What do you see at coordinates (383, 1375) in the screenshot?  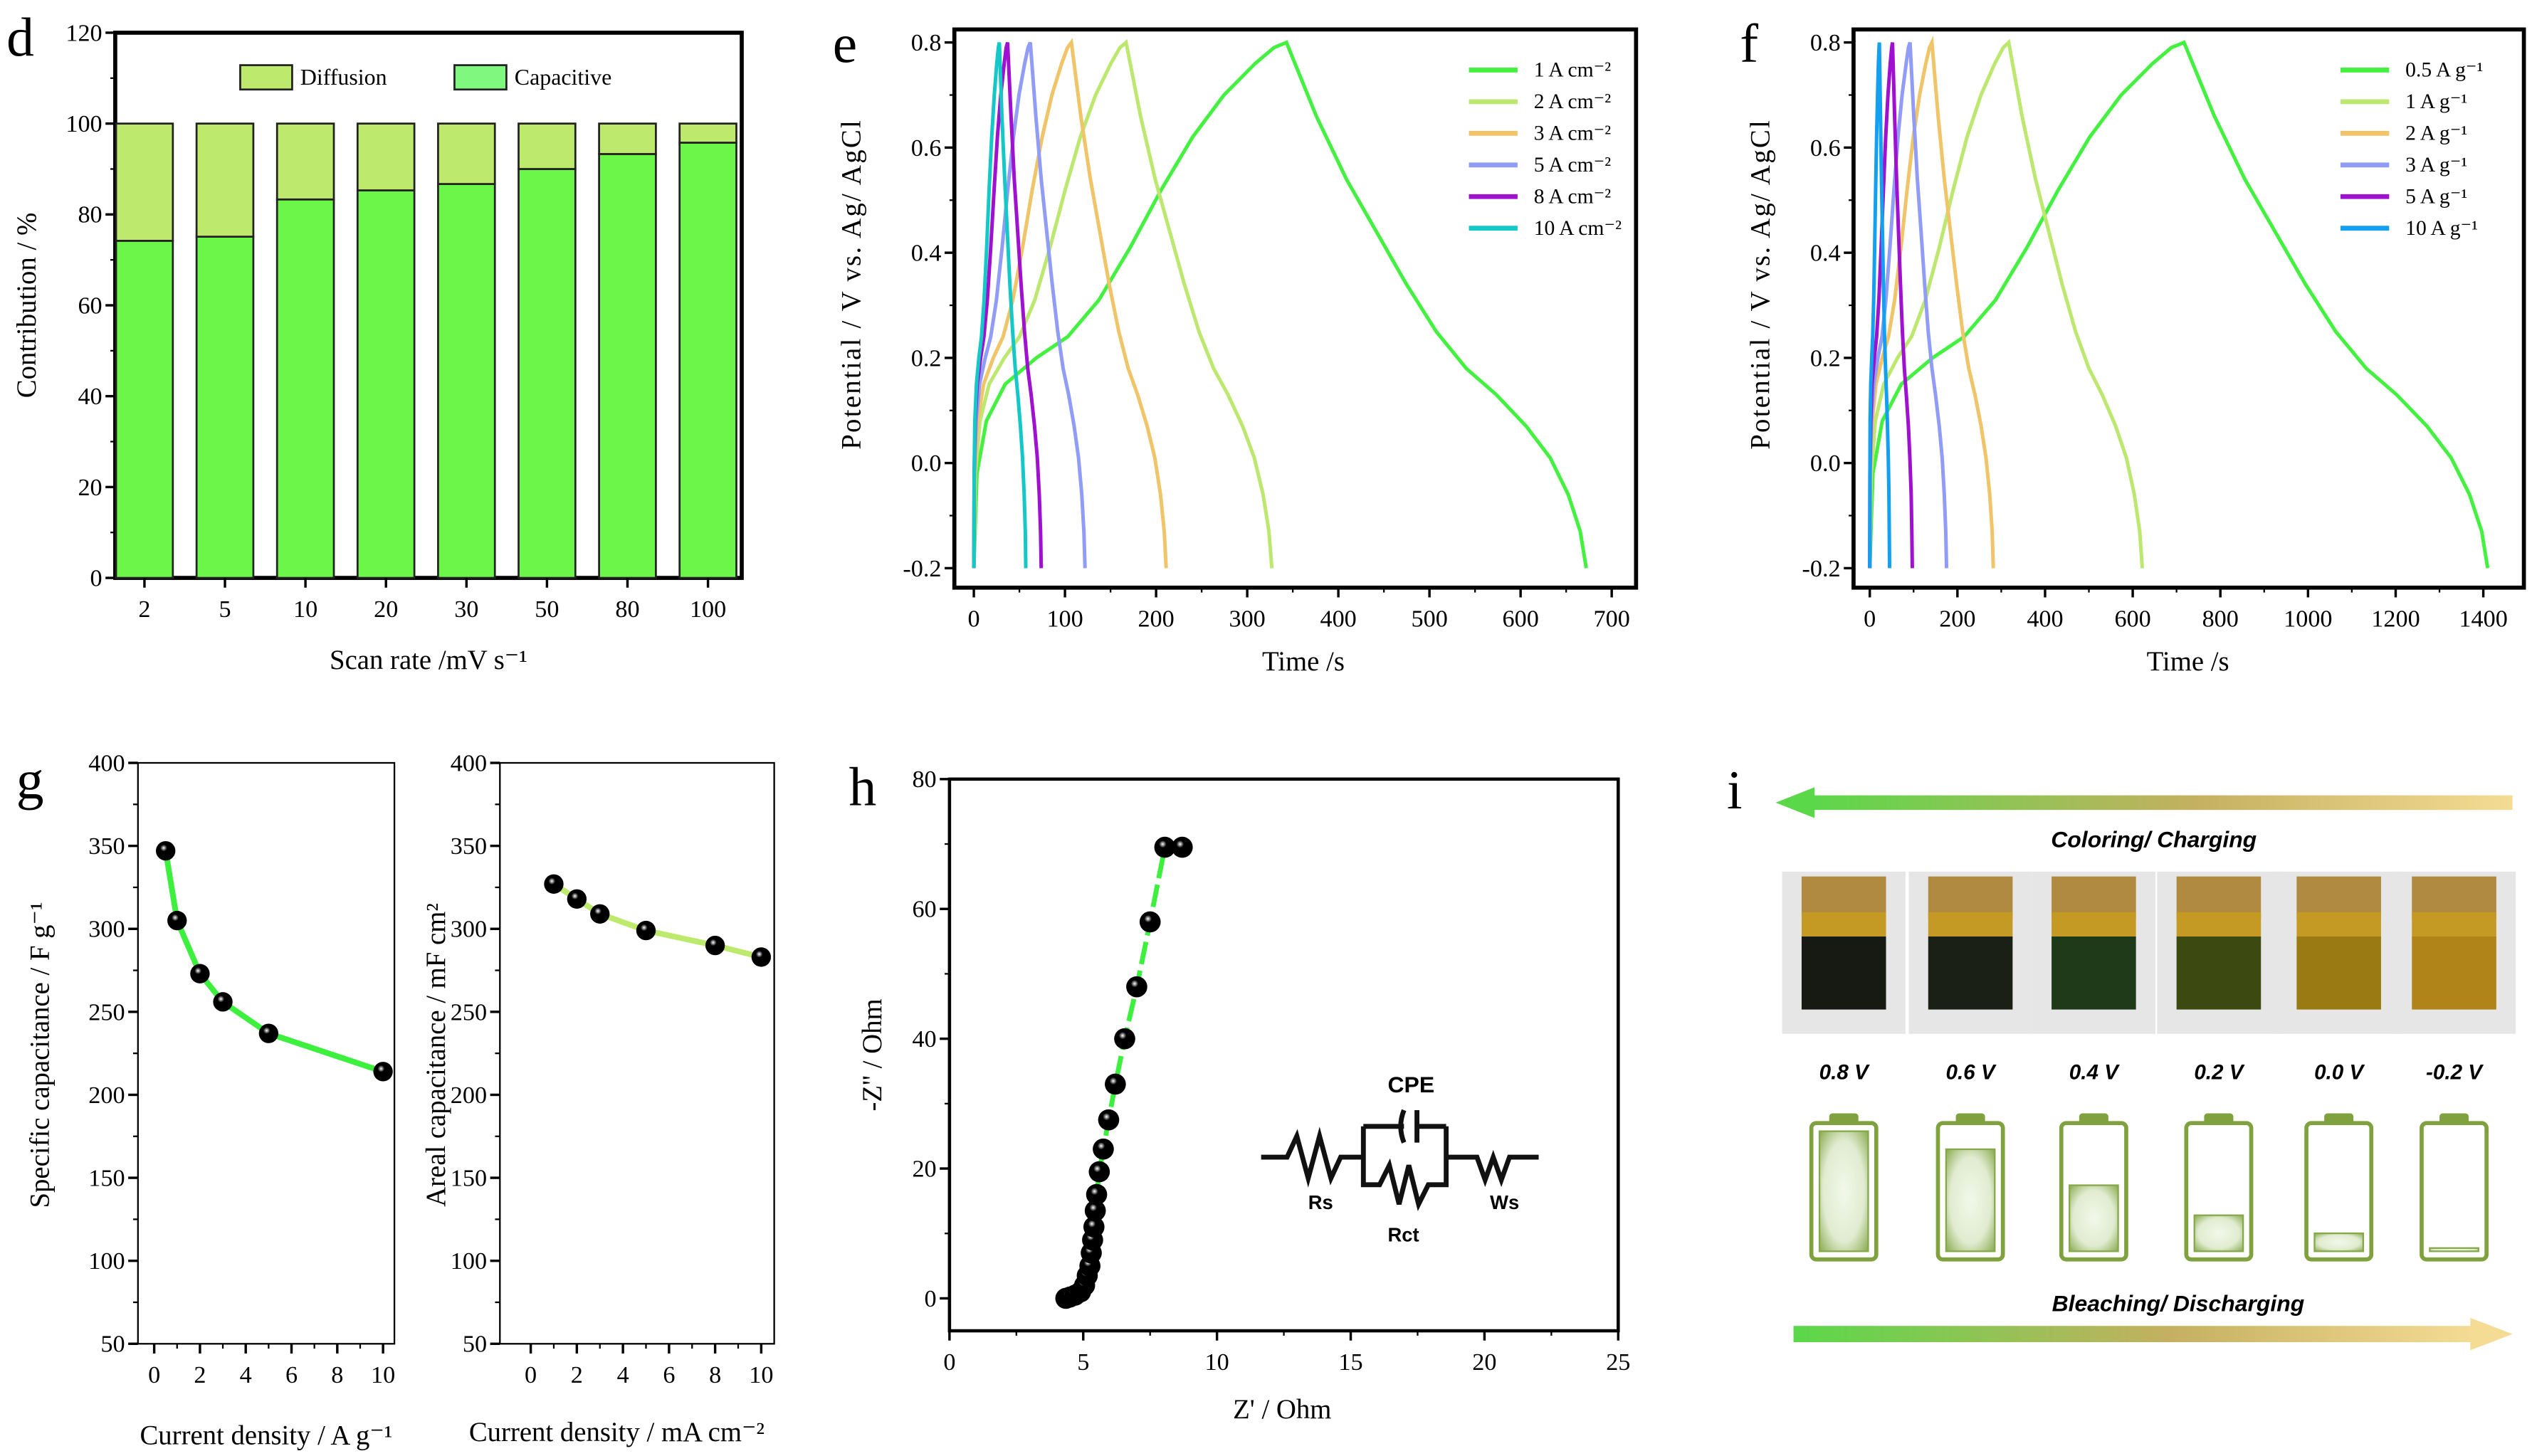 I see `g1-xtick-label: 10` at bounding box center [383, 1375].